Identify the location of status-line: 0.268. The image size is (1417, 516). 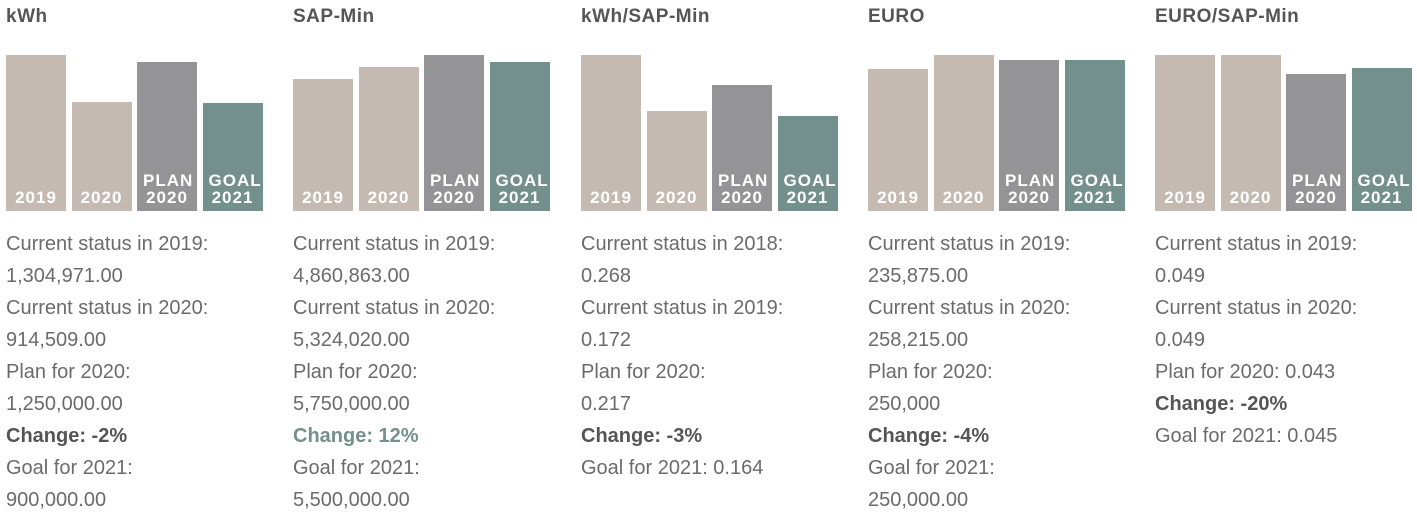
(606, 276).